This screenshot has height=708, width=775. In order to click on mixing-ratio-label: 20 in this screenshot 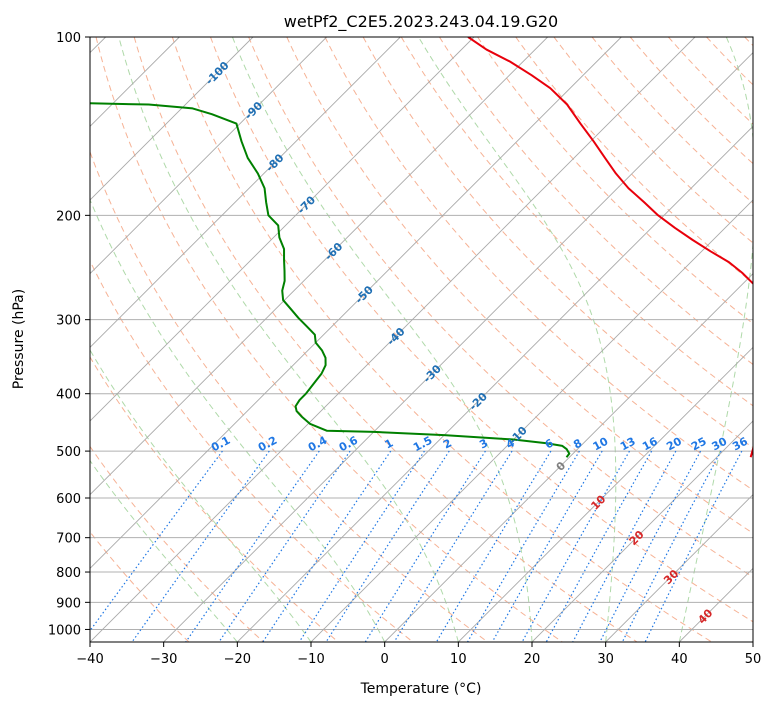, I will do `click(674, 444)`.